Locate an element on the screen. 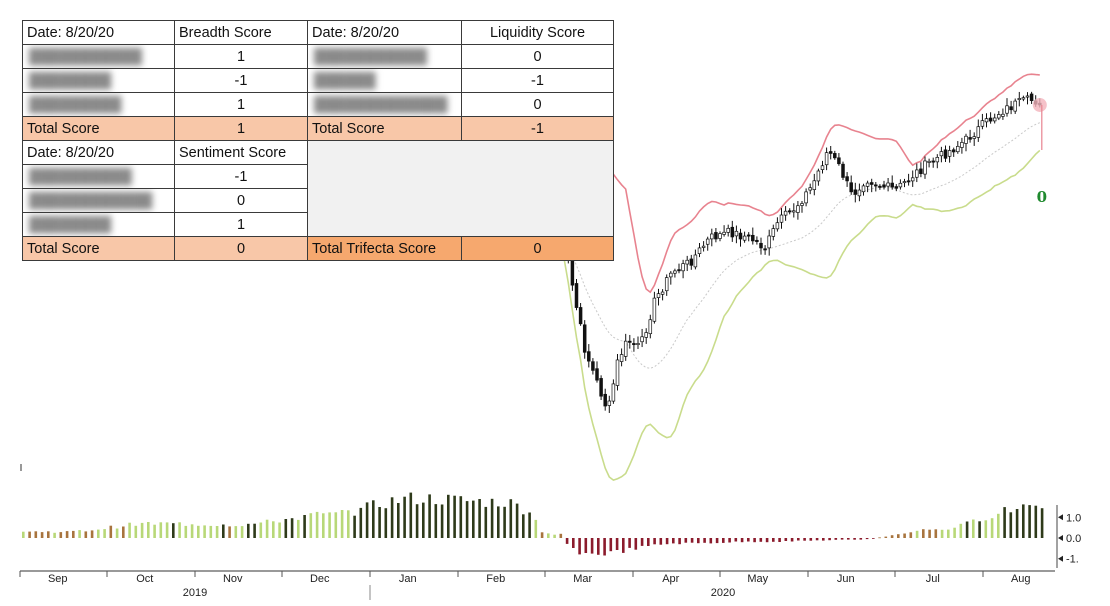  month-label: Sep is located at coordinates (58, 579).